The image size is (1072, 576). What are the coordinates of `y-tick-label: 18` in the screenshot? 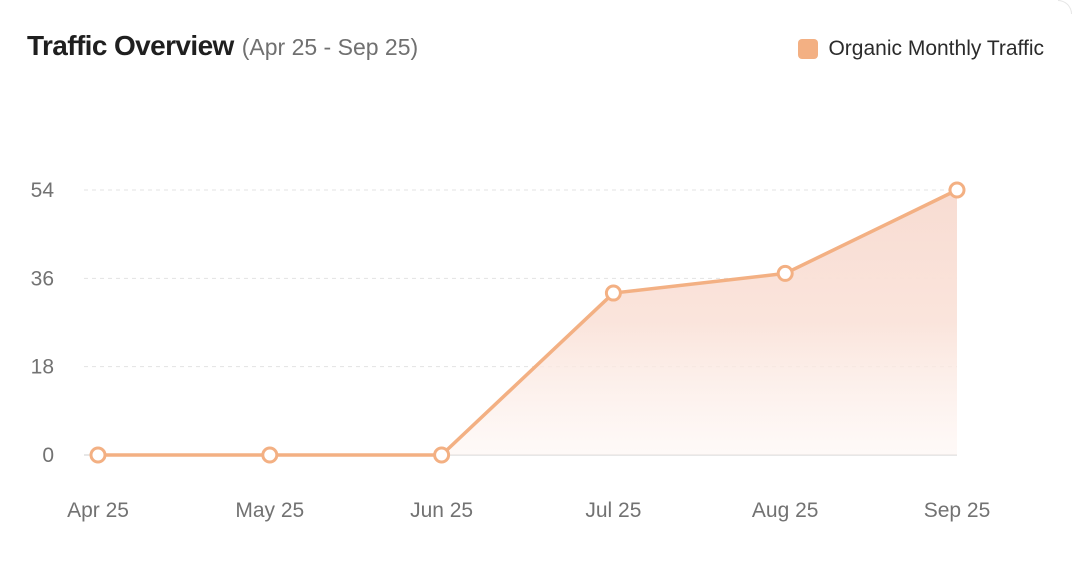 It's located at (42, 367).